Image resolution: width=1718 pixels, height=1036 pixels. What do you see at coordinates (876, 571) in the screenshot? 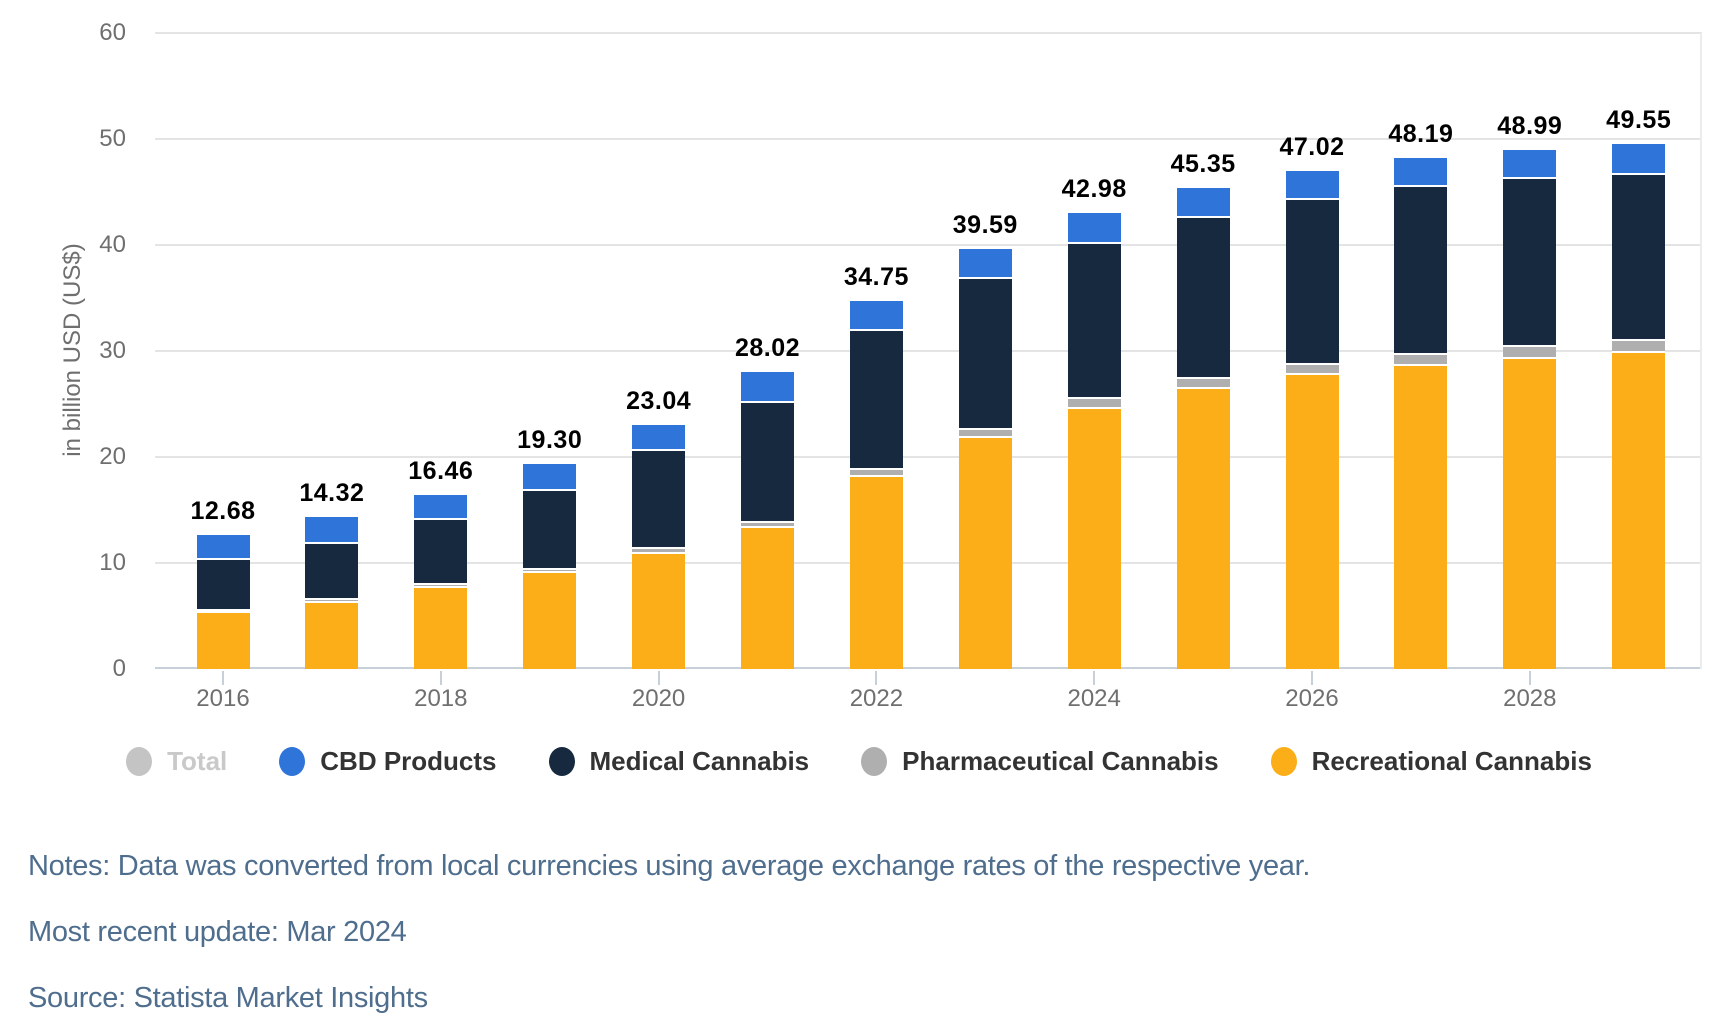
I see `bar-segment-recreational-cannabis-2022` at bounding box center [876, 571].